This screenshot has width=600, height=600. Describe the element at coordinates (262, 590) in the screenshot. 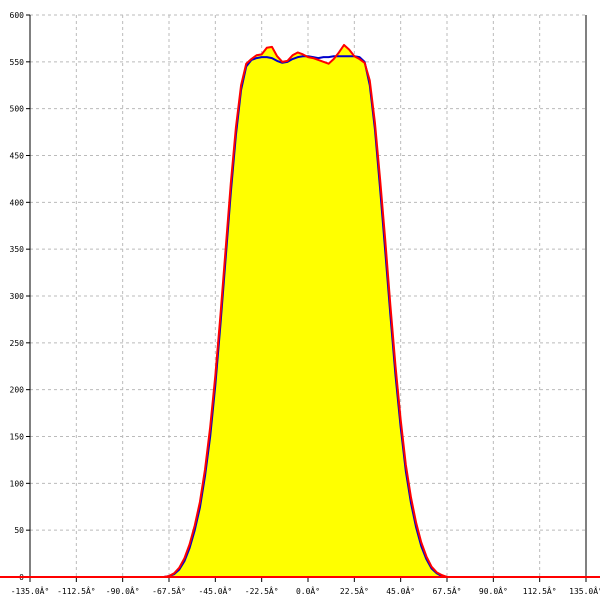

I see `x-tick-label: -22.5Â°` at that location.